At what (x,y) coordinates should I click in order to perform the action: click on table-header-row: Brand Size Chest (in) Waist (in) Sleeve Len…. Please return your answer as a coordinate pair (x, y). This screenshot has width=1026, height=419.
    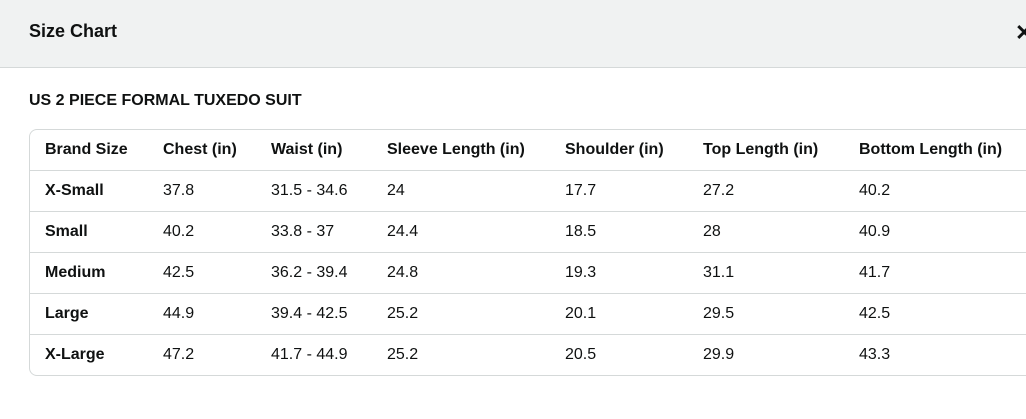
    Looking at the image, I should click on (528, 150).